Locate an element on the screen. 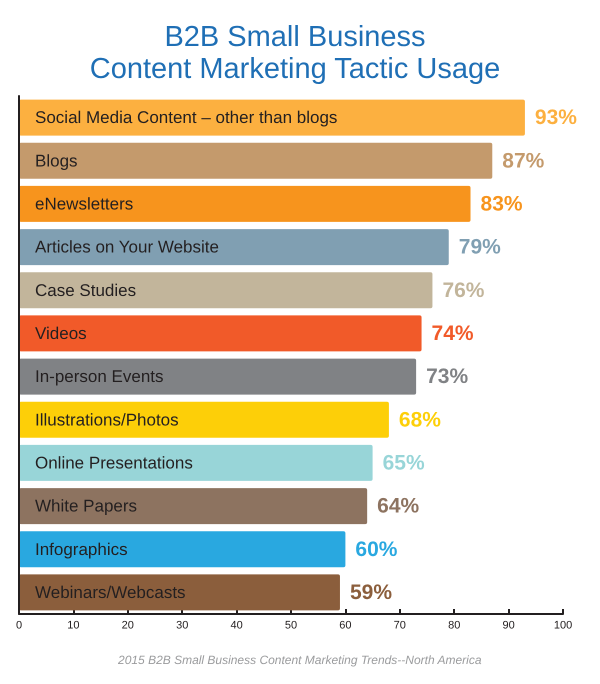 Image resolution: width=600 pixels, height=684 pixels. data-label: 93% is located at coordinates (556, 118).